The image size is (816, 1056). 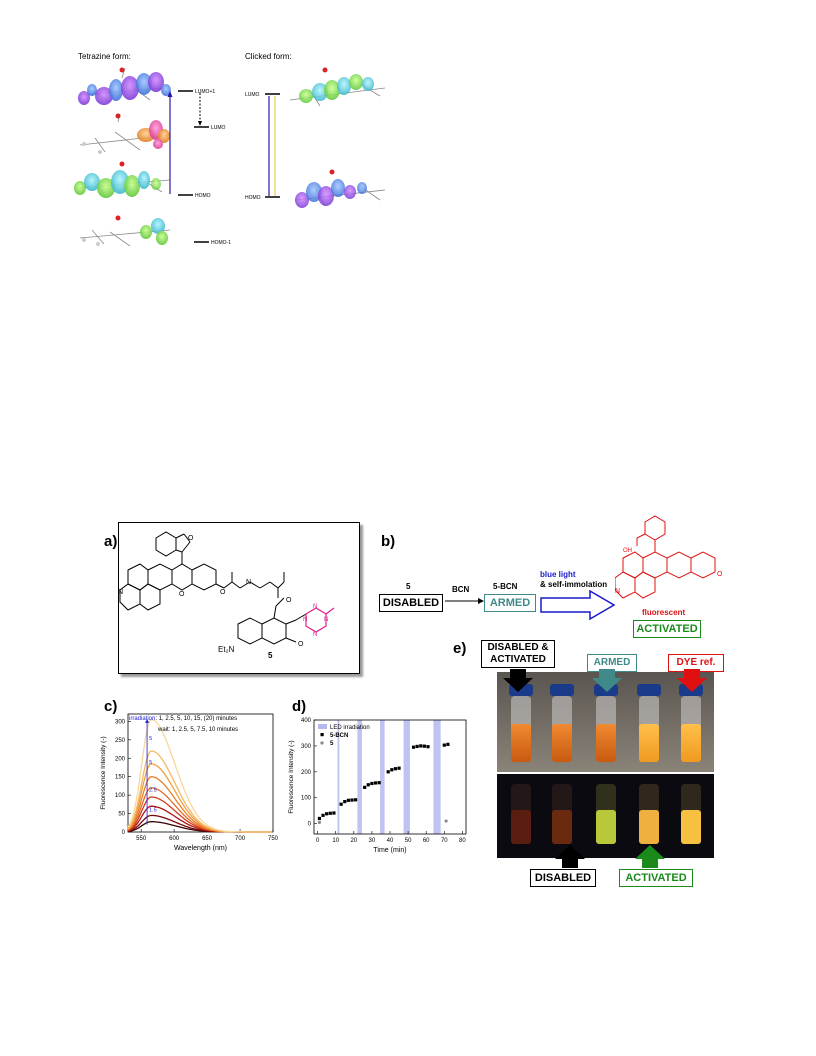 I want to click on lumo-orbital, so click(x=125, y=133).